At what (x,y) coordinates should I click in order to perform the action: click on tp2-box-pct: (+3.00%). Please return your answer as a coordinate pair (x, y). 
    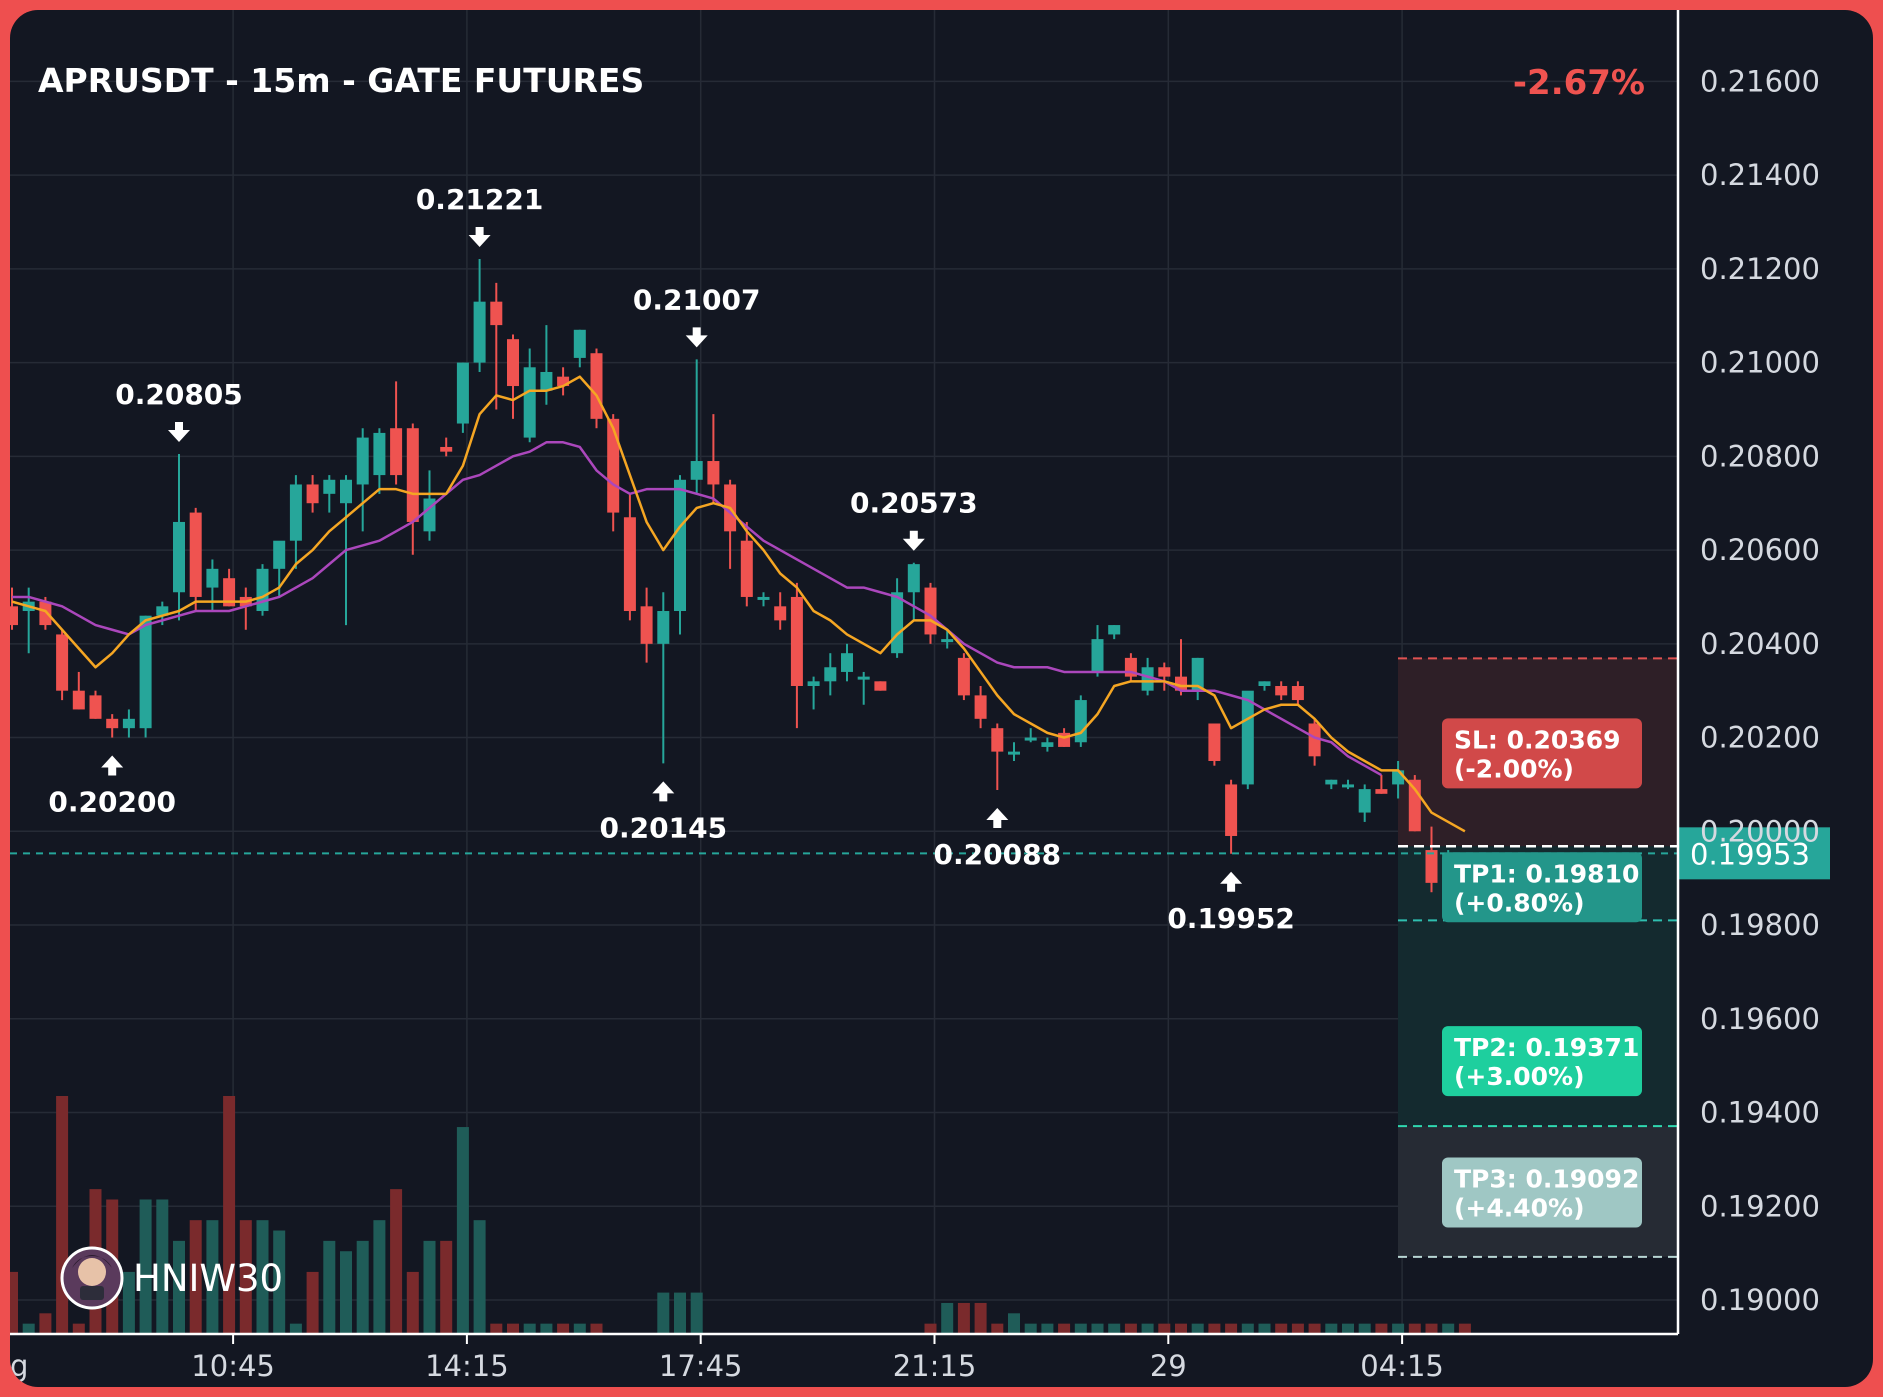
    Looking at the image, I should click on (1519, 1076).